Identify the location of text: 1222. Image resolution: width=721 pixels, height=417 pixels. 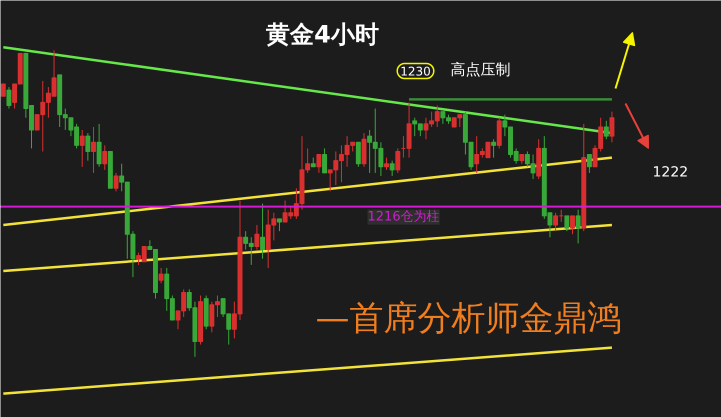
(670, 172).